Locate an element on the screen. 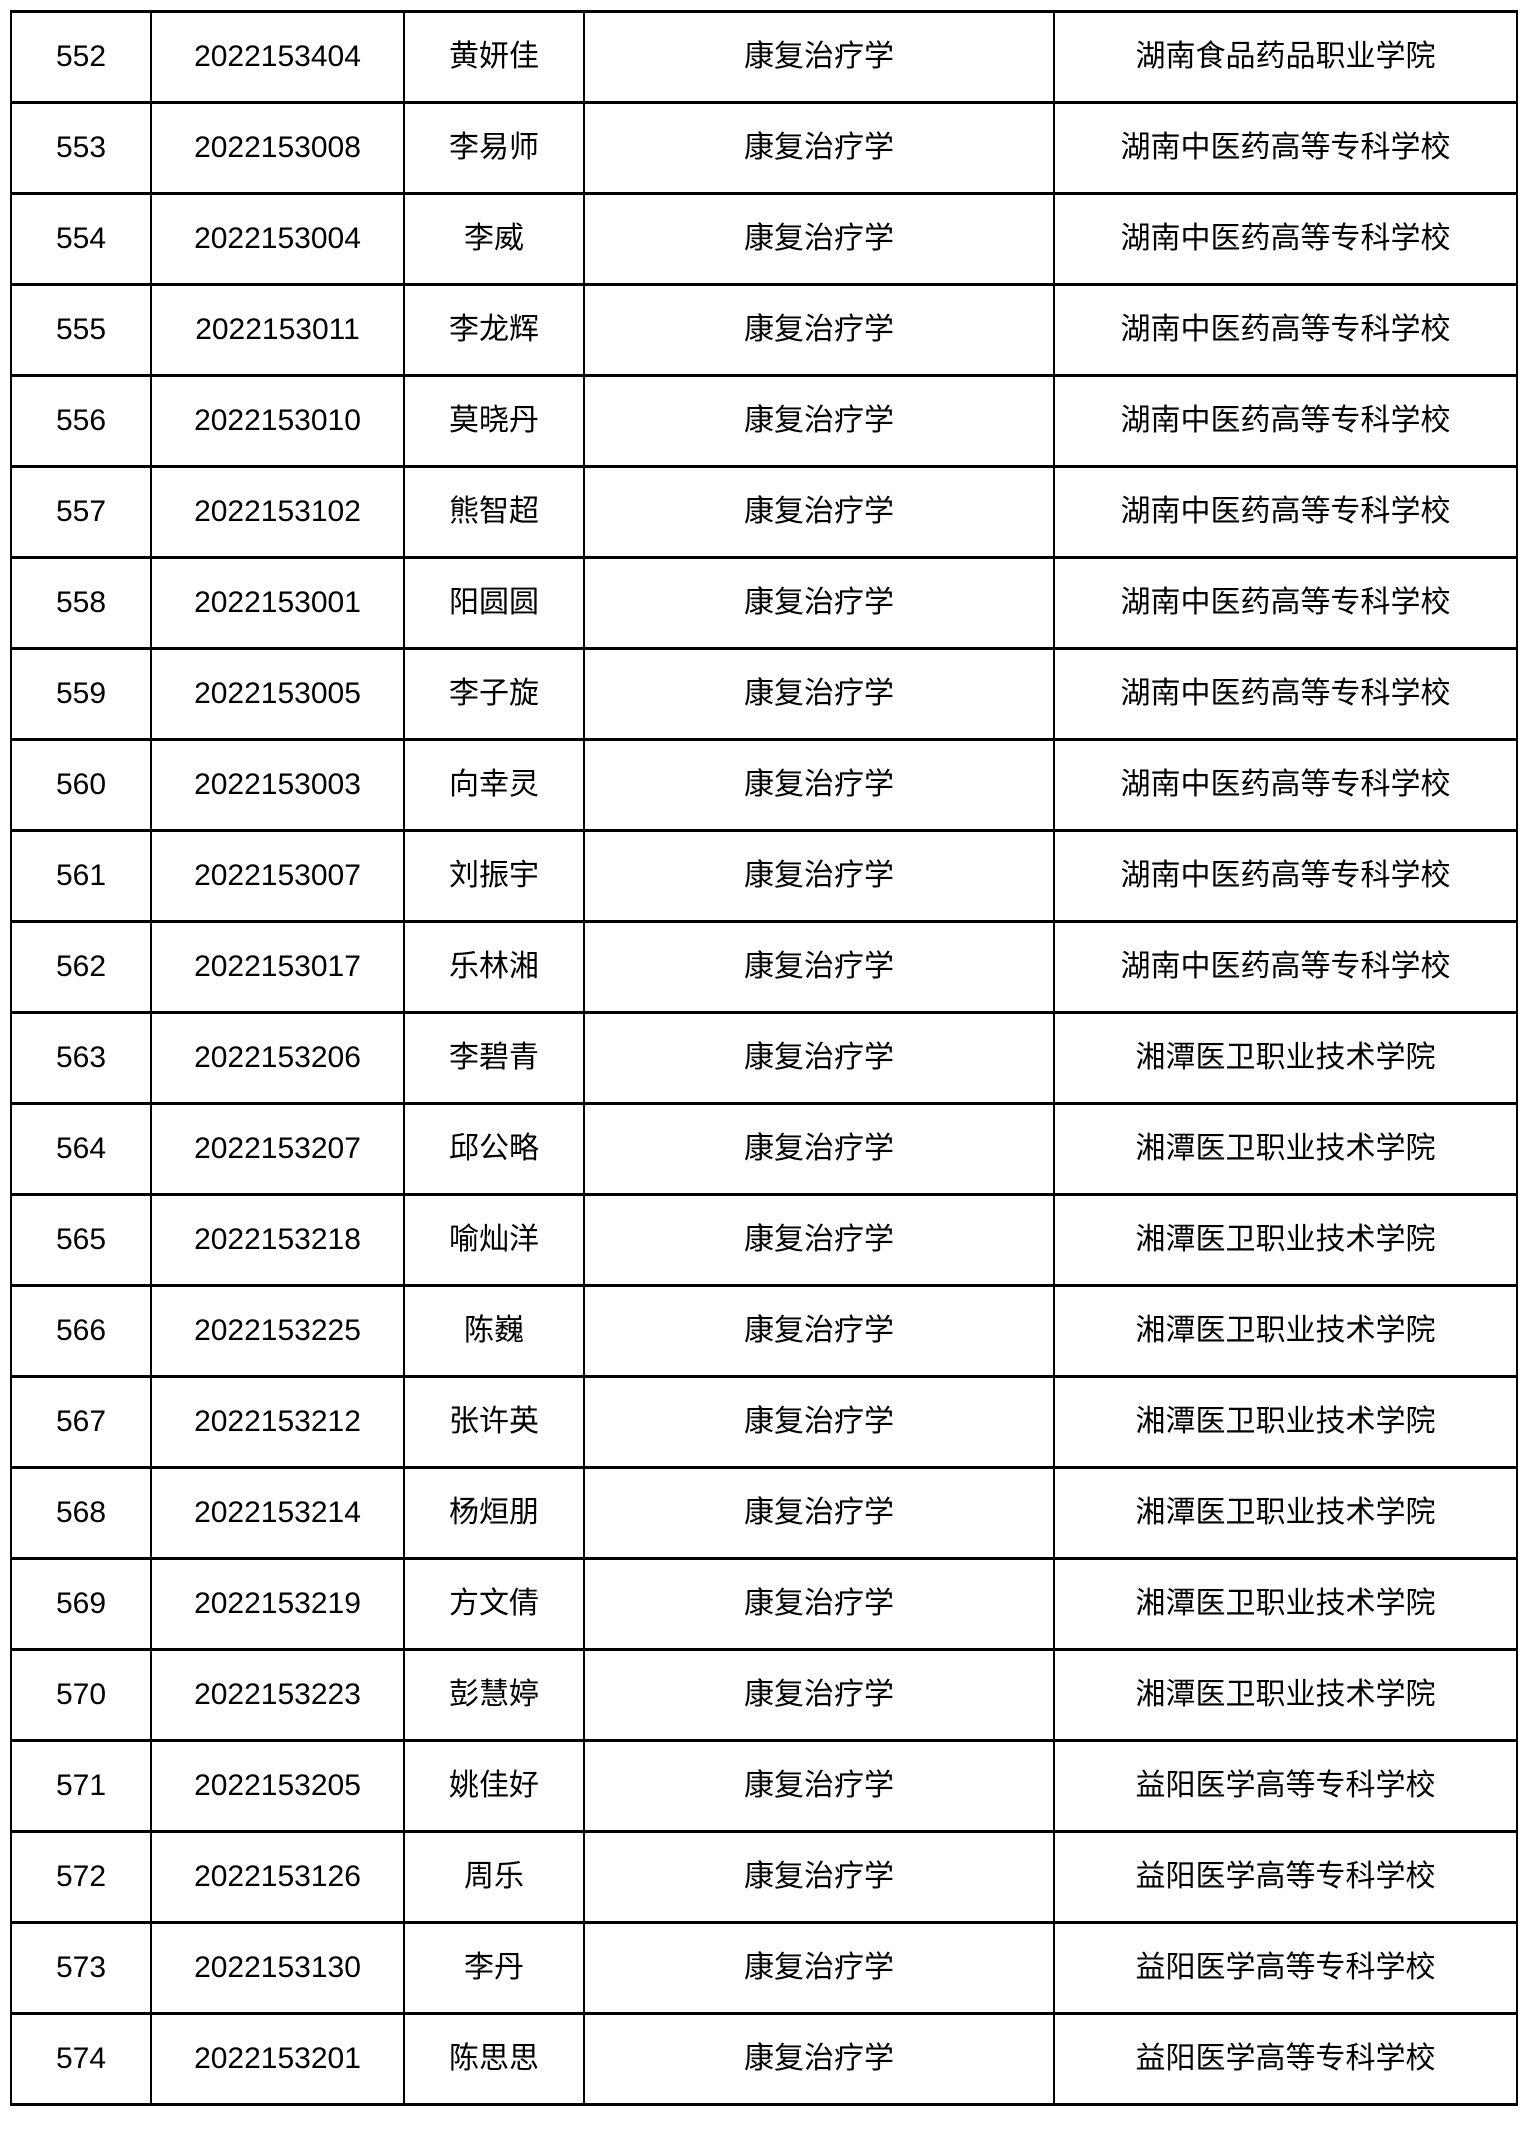 The image size is (1524, 2146). table-row: 556 2022153010 莫晓丹 康复治疗学 湖南中医药高等专科学校 is located at coordinates (764, 421).